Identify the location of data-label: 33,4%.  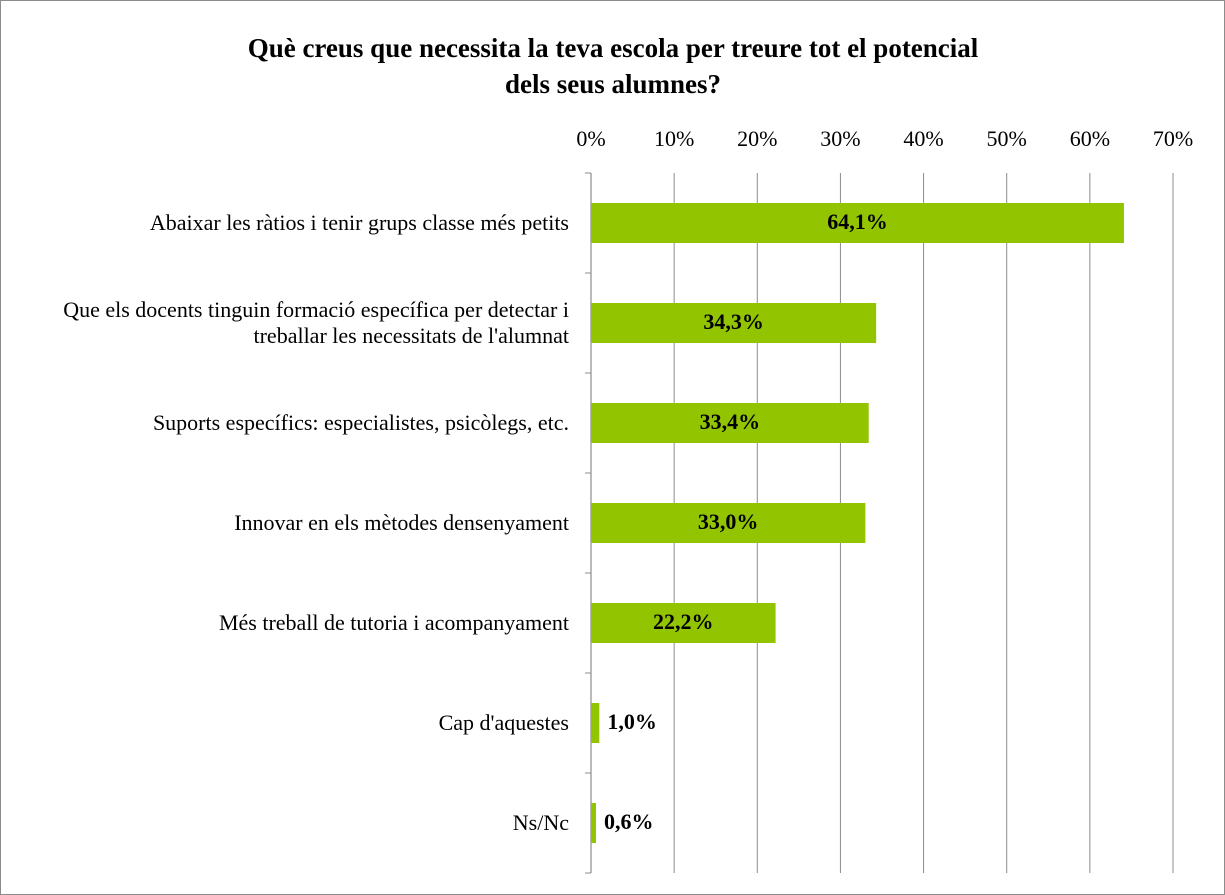
(730, 421).